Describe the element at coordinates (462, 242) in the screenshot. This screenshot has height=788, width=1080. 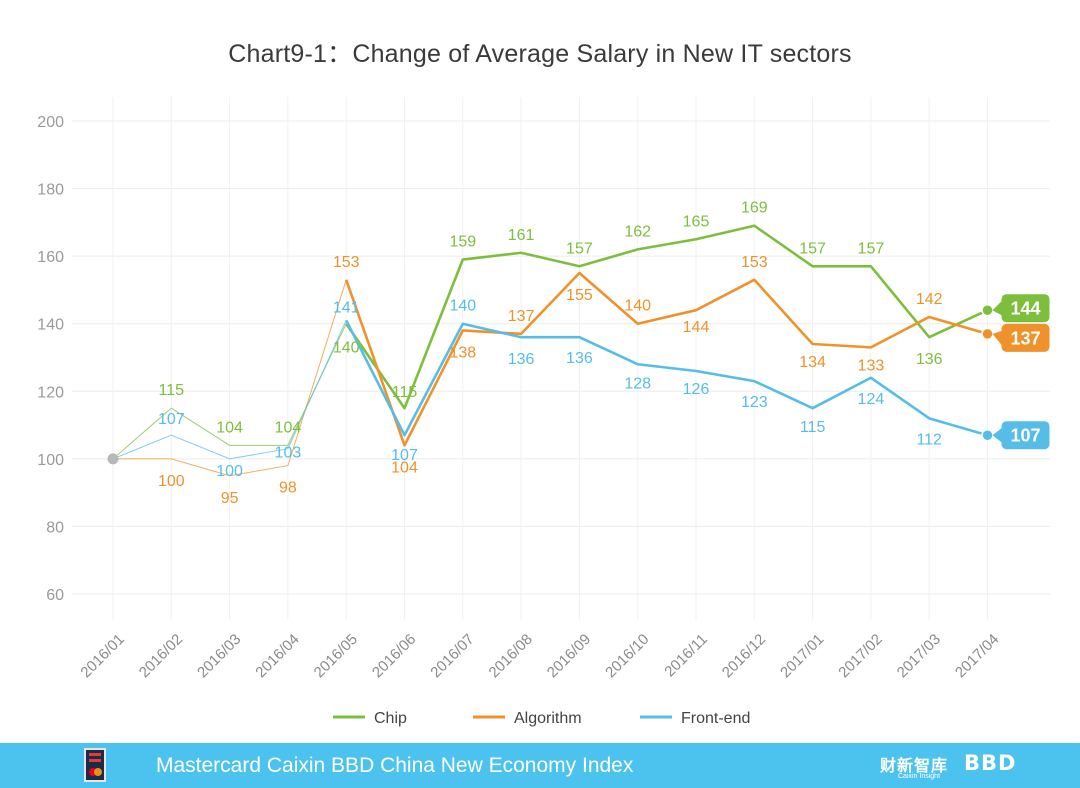
I see `data-label: 159` at that location.